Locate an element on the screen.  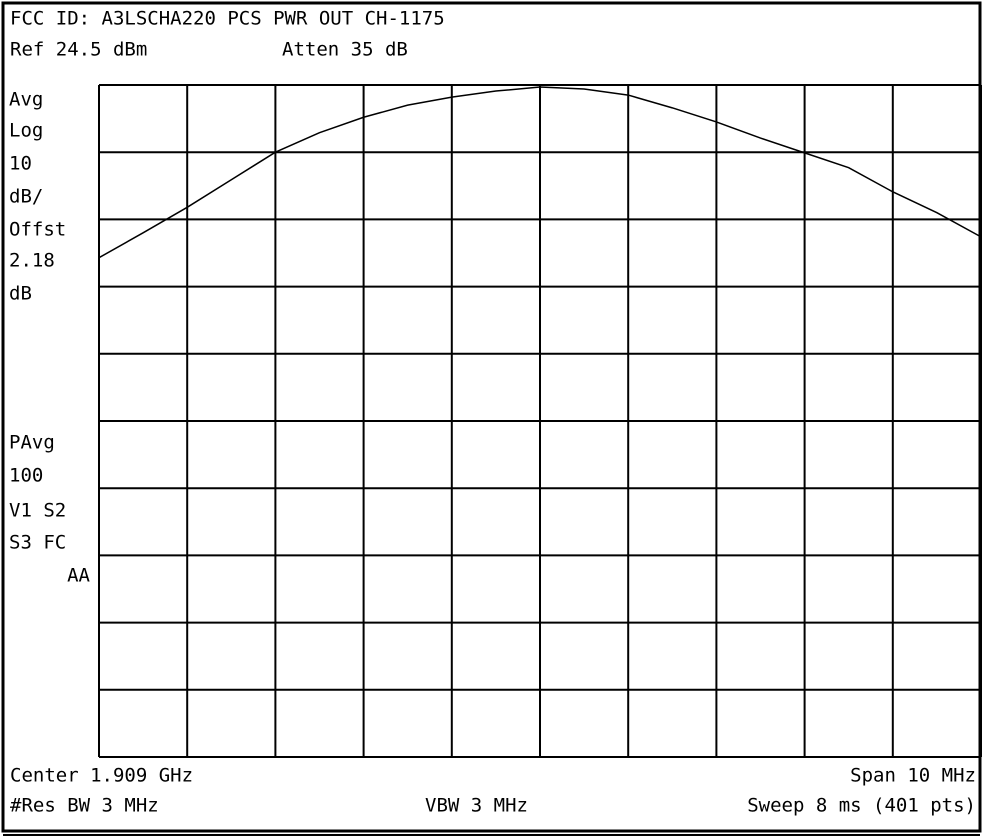
side-label: Avg is located at coordinates (26, 100).